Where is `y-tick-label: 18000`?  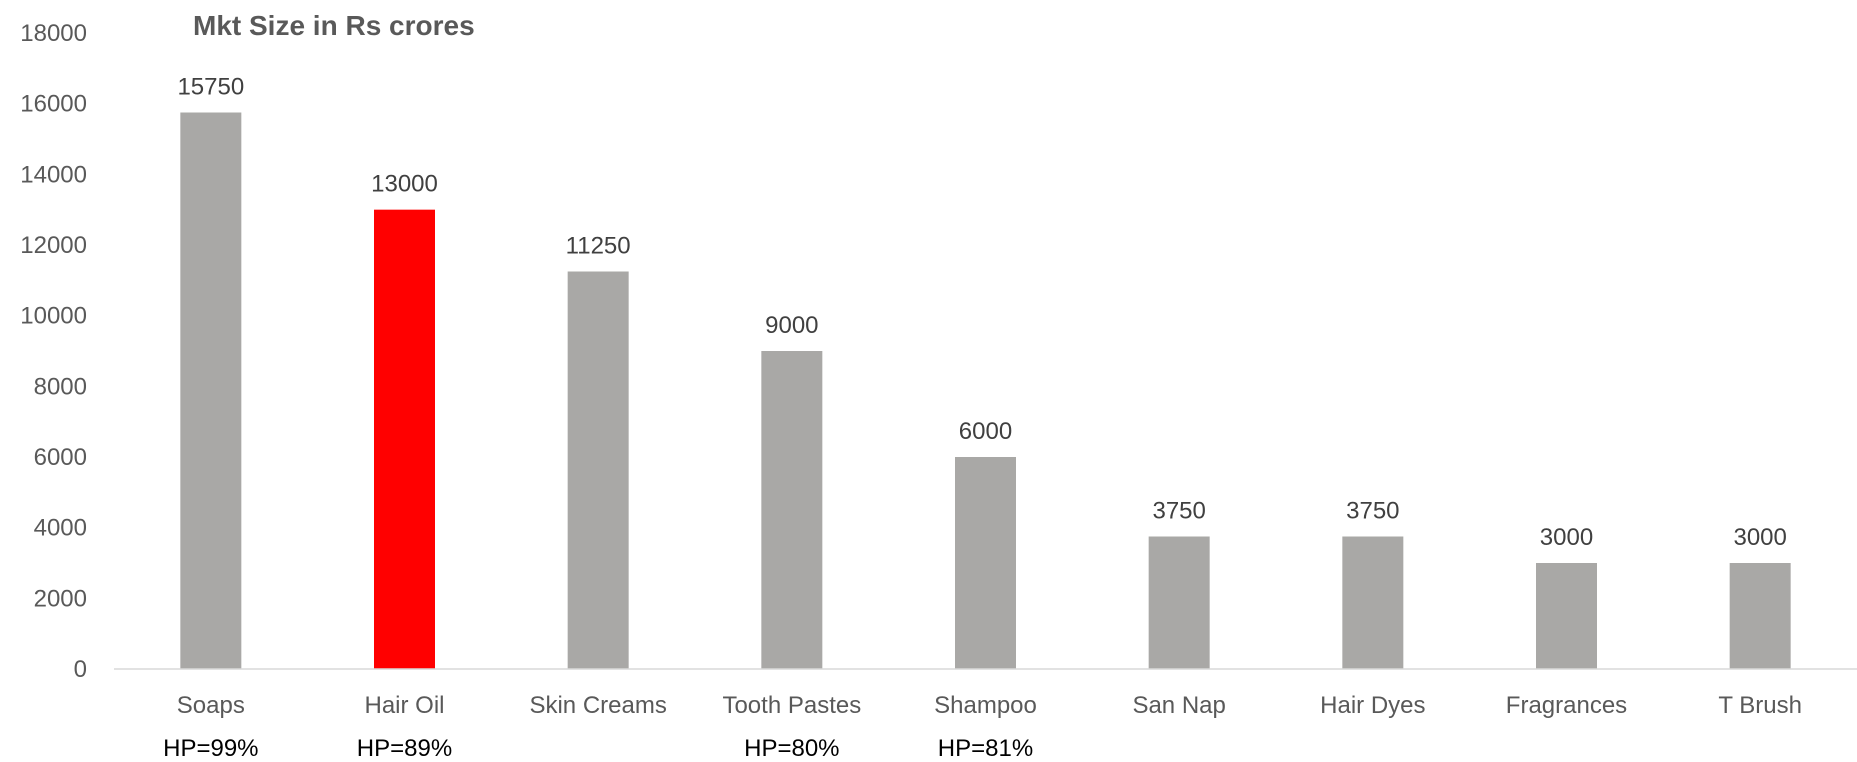
y-tick-label: 18000 is located at coordinates (53, 33).